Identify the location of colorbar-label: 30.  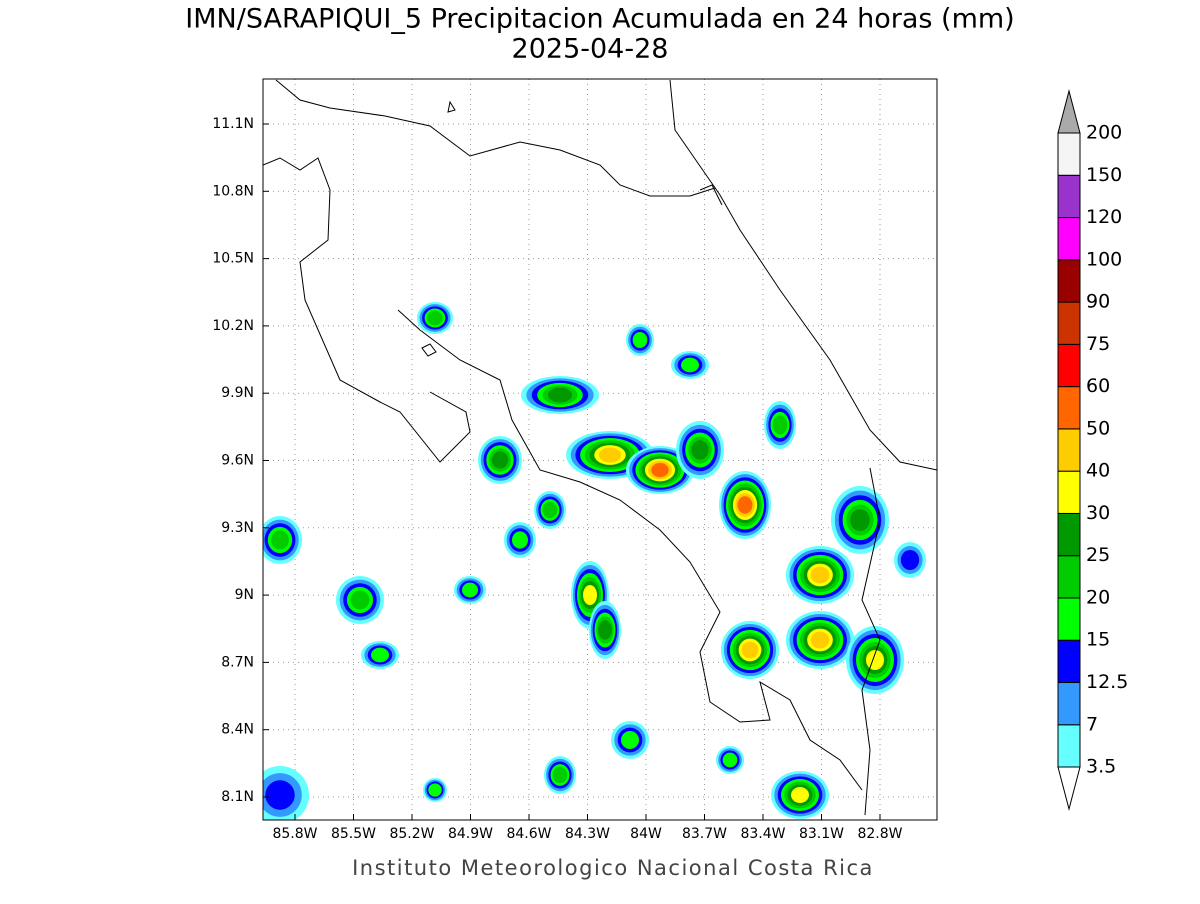
(1098, 513).